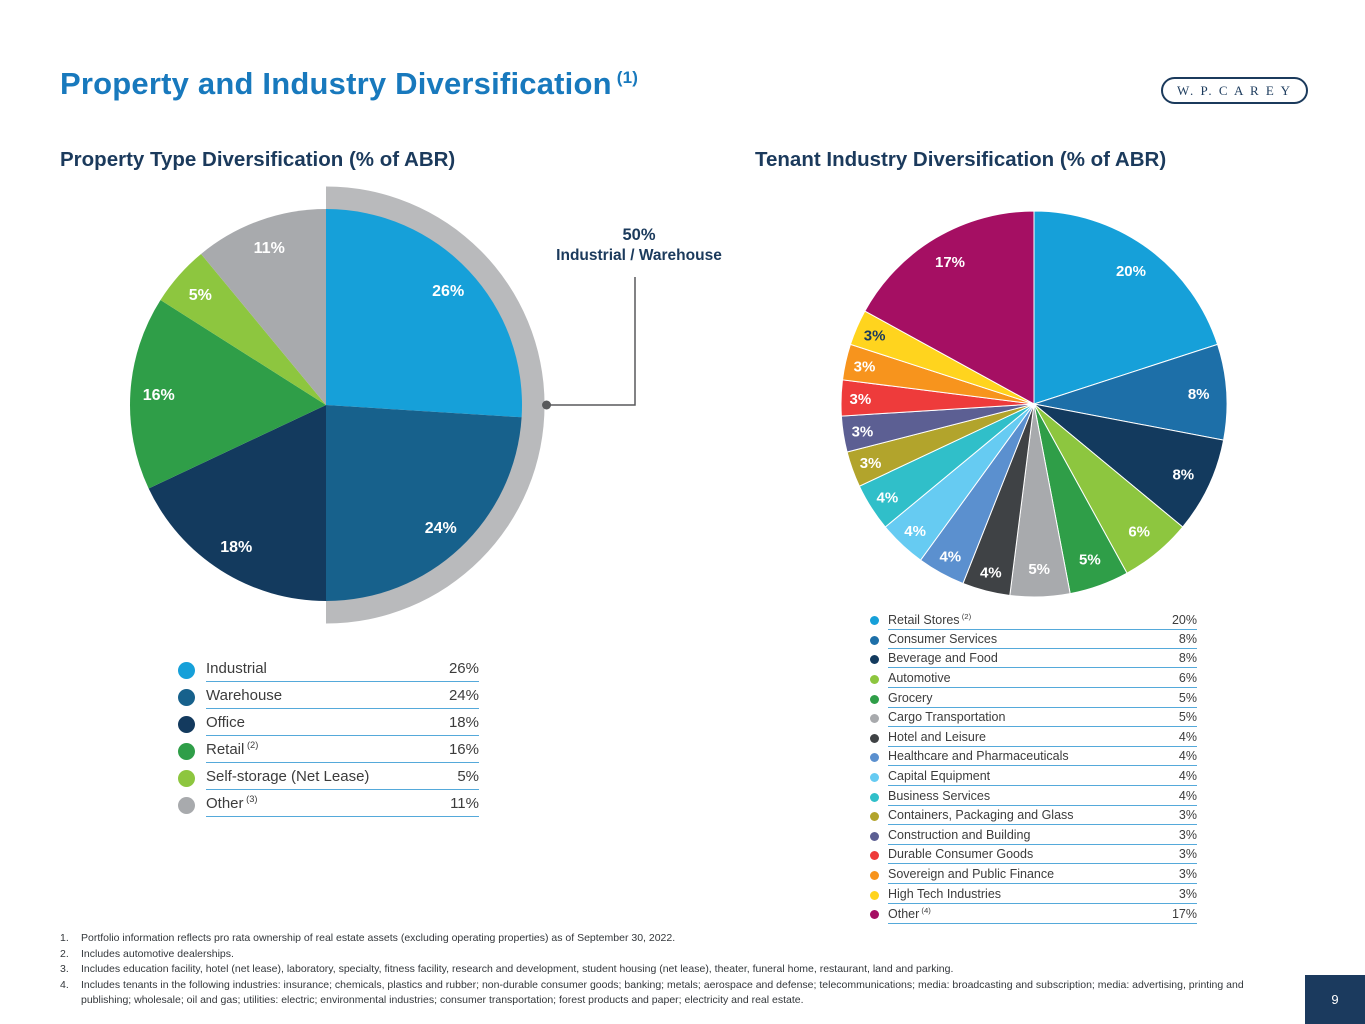 The image size is (1365, 1024). What do you see at coordinates (342, 751) in the screenshot?
I see `legend-entry: Retail (2) 16%` at bounding box center [342, 751].